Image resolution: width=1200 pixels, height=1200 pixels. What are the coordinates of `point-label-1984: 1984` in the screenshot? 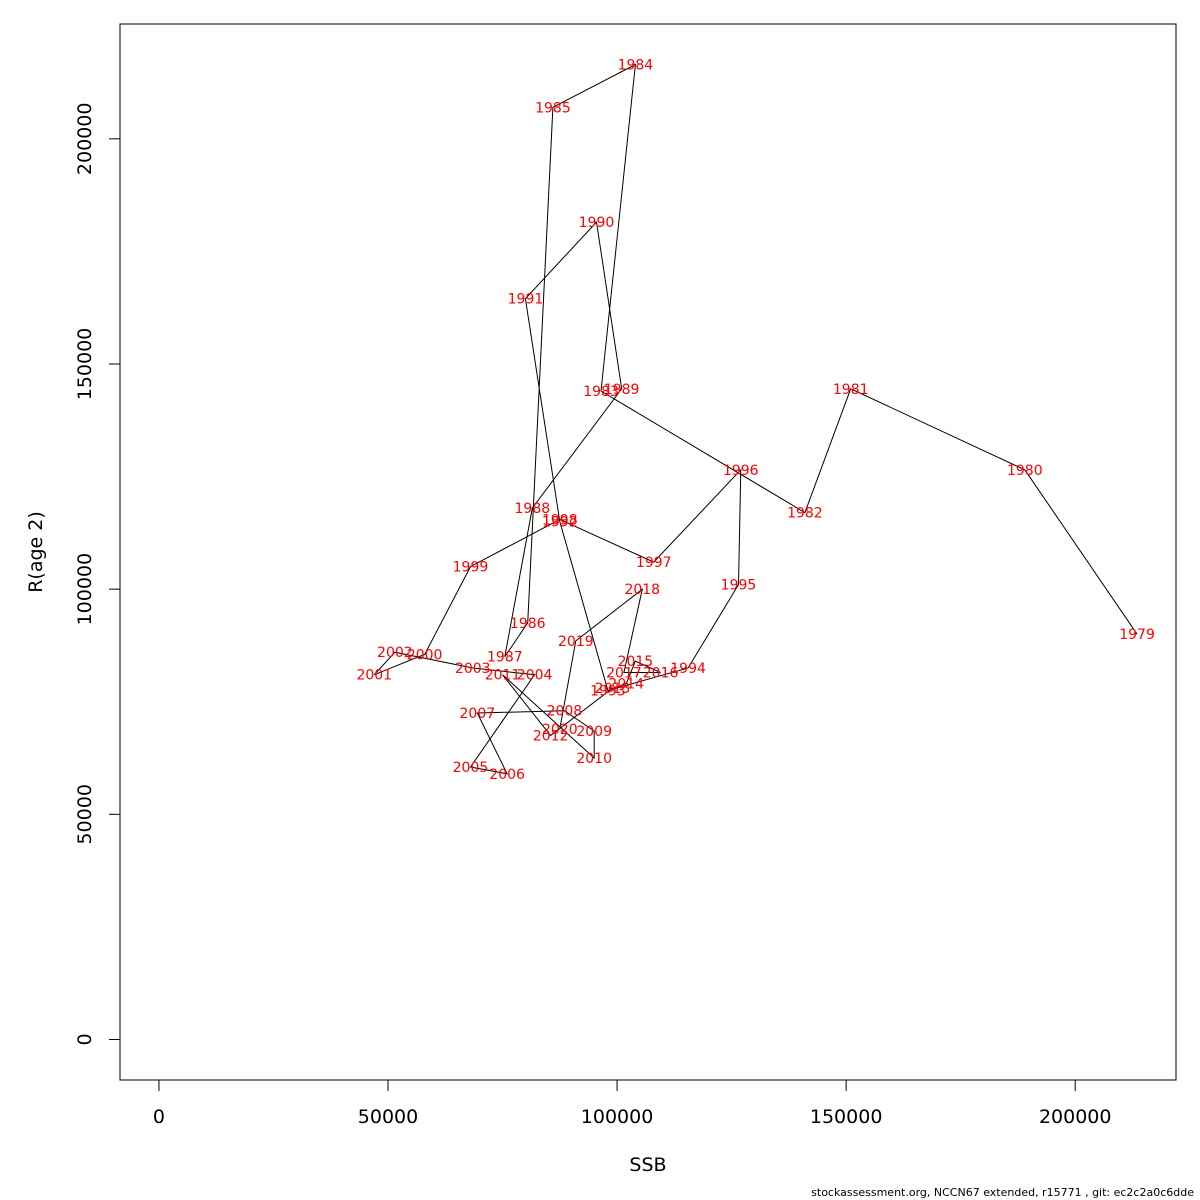 It's located at (636, 66).